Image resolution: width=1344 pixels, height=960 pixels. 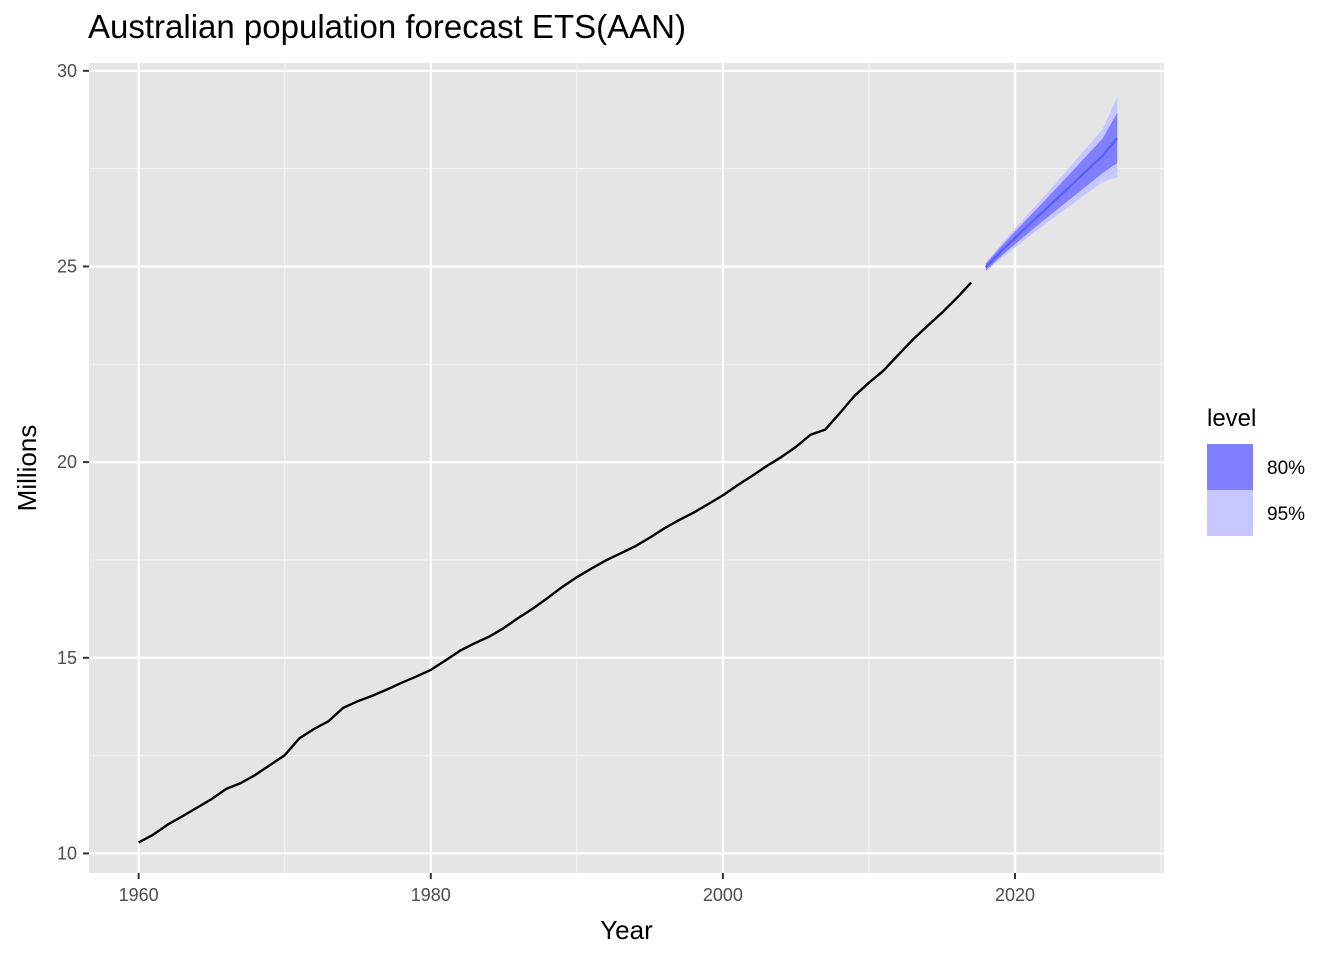 I want to click on y-axis-title: Millions, so click(x=27, y=468).